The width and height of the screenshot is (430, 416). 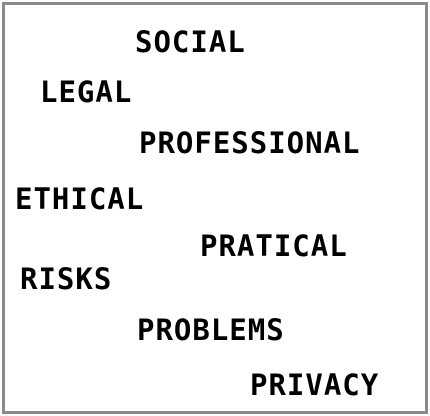 I want to click on word-privacy: PRIVACY, so click(x=315, y=385).